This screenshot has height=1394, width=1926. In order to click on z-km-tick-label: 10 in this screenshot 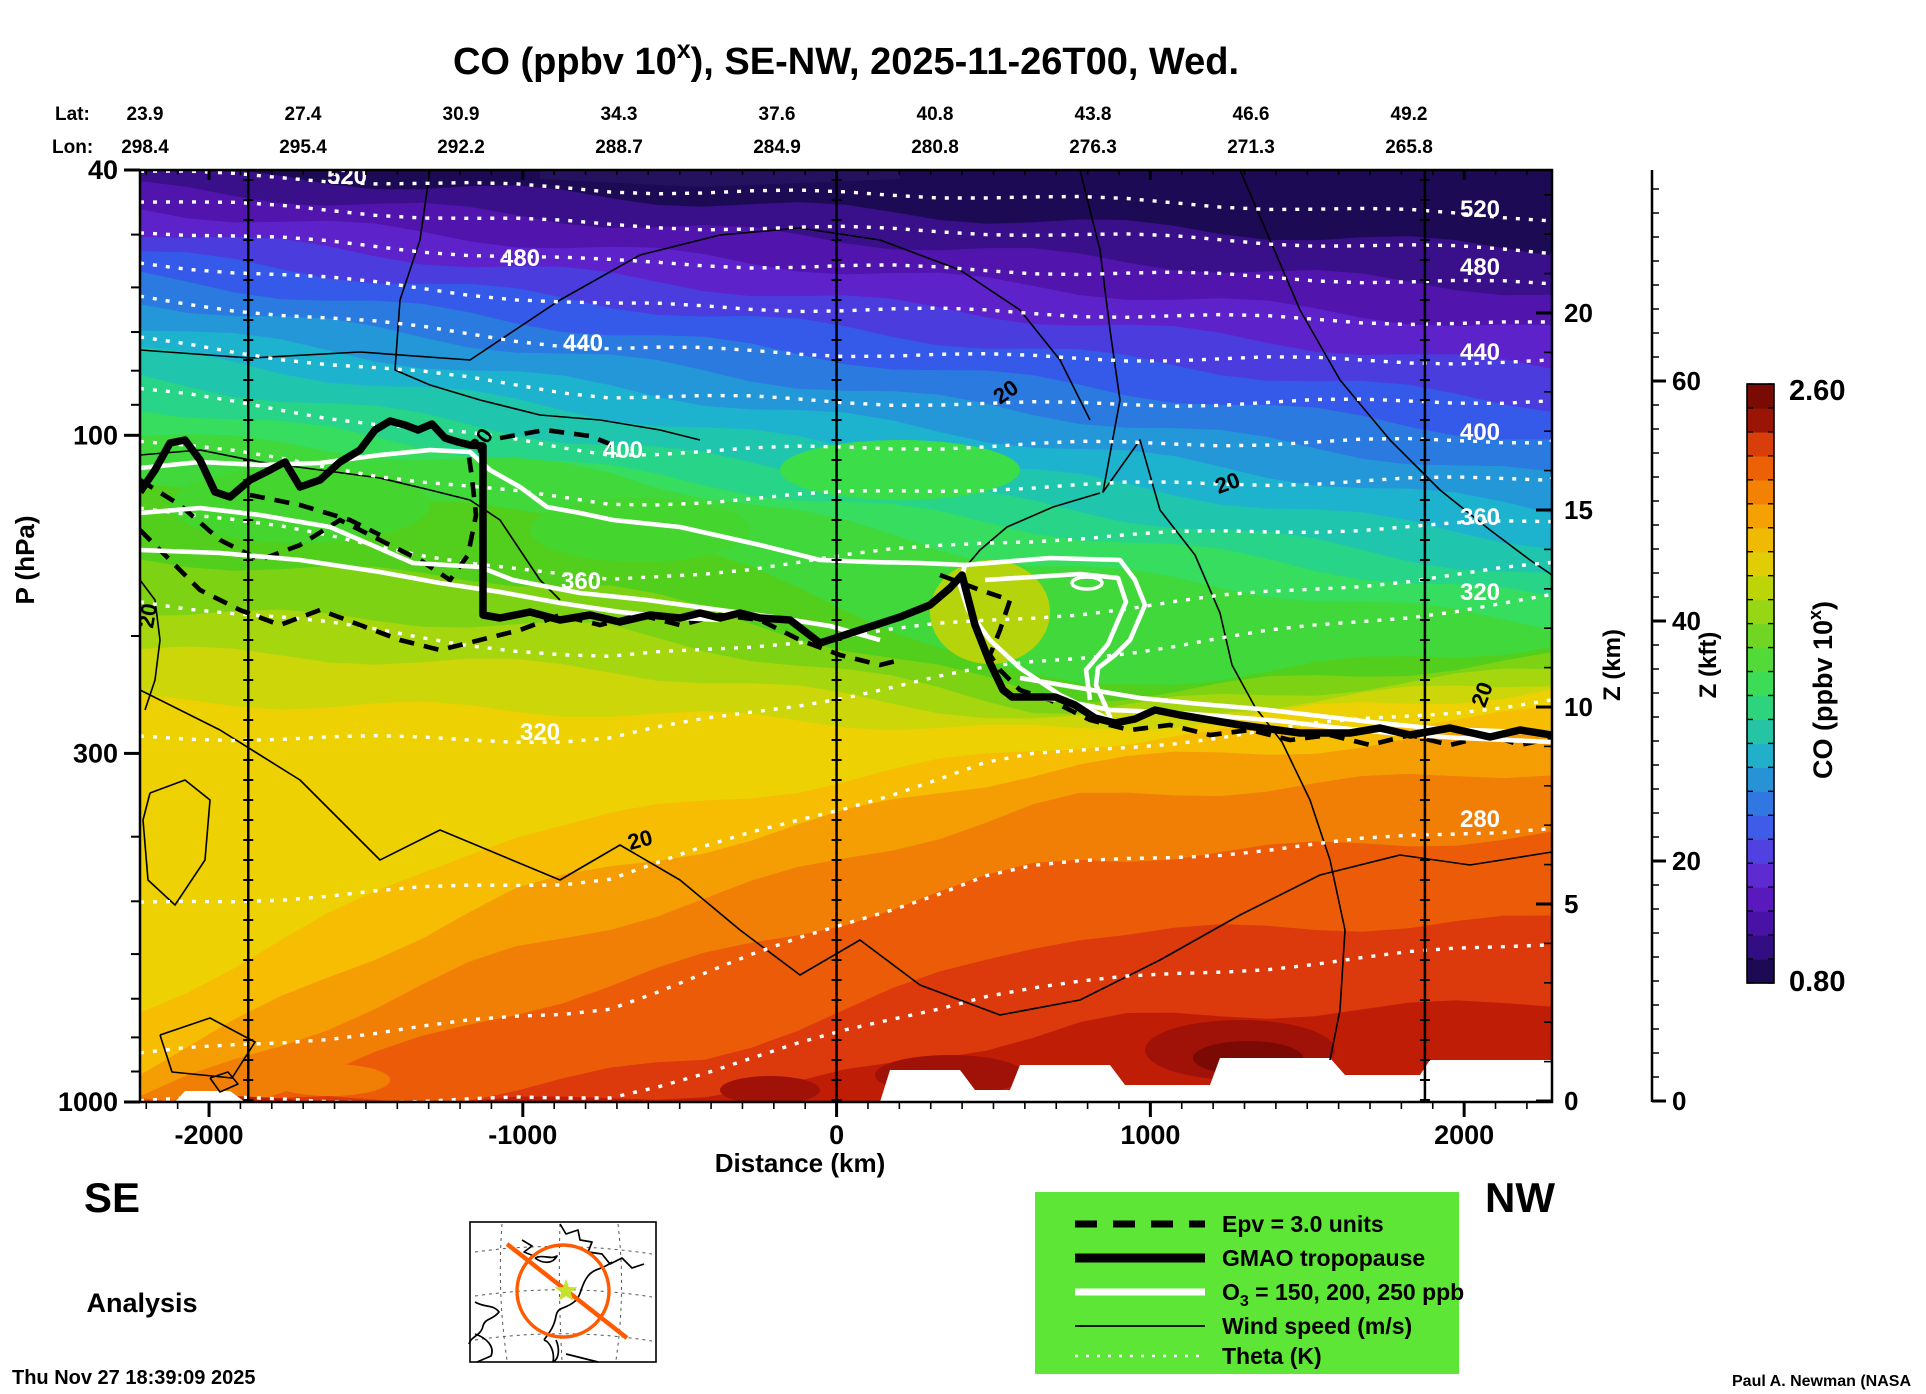, I will do `click(1578, 707)`.